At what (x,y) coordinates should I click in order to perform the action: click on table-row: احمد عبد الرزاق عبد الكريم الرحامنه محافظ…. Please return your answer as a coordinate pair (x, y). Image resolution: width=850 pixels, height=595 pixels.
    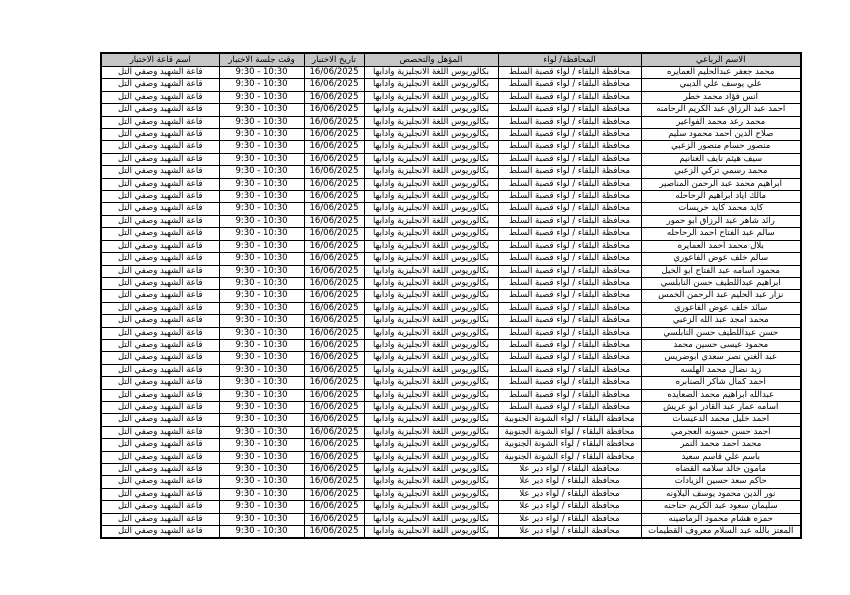
    Looking at the image, I should click on (451, 110).